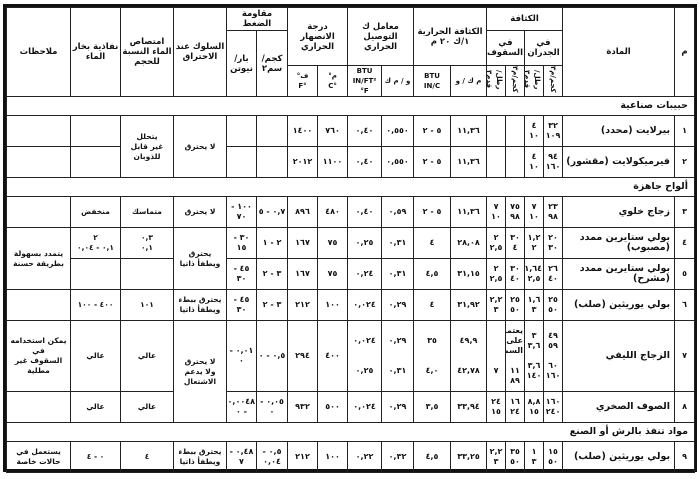 The width and height of the screenshot is (700, 479). What do you see at coordinates (333, 407) in the screenshot?
I see `cell-melting-c: ٥٠٠` at bounding box center [333, 407].